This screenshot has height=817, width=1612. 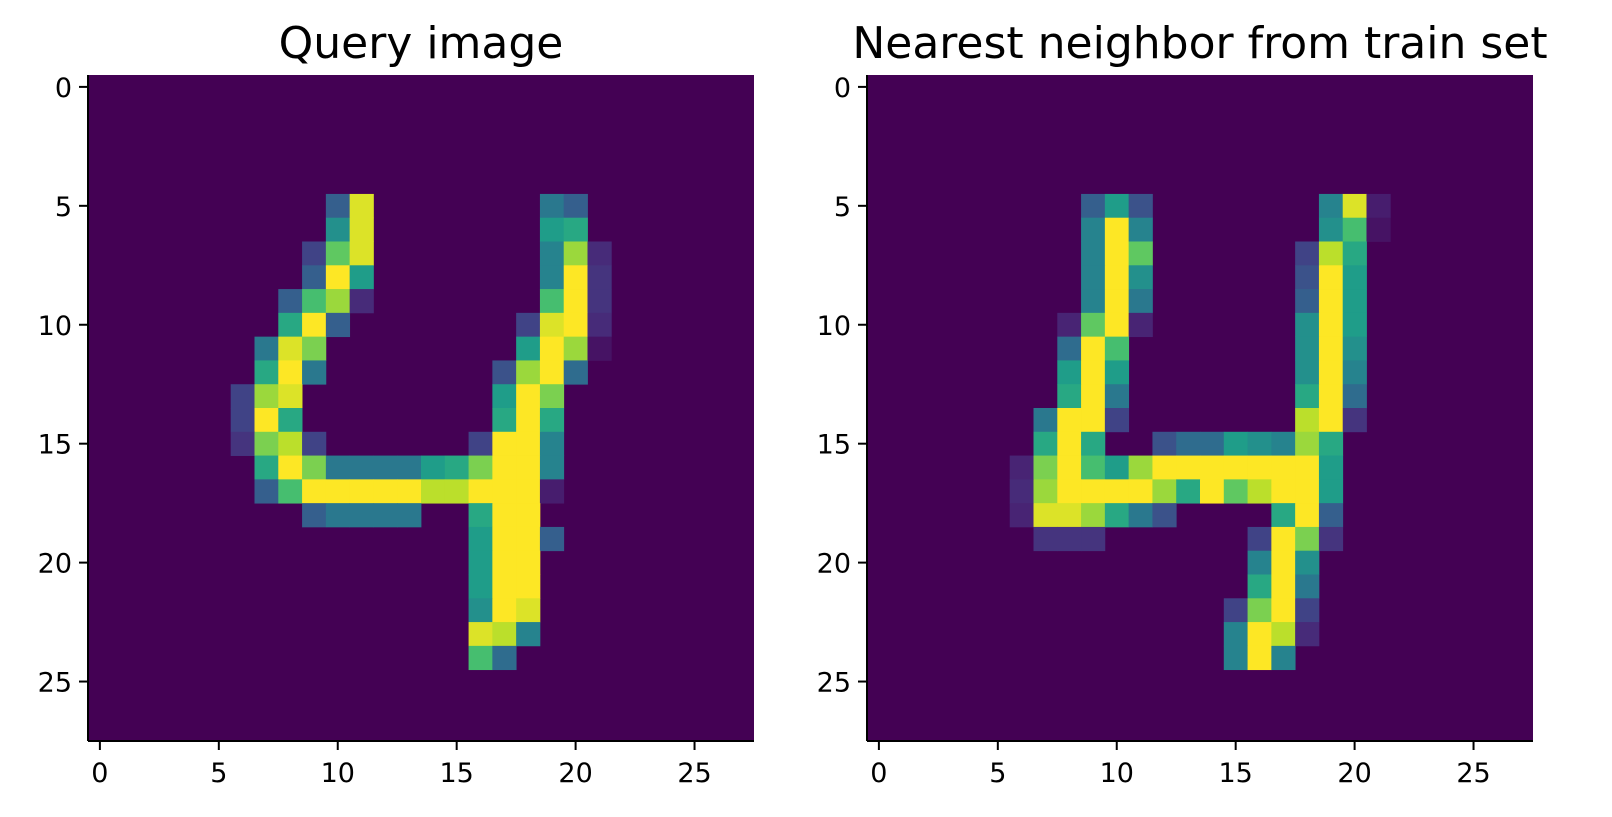 I want to click on panel-title: Nearest neighbor from train set, so click(x=1199, y=43).